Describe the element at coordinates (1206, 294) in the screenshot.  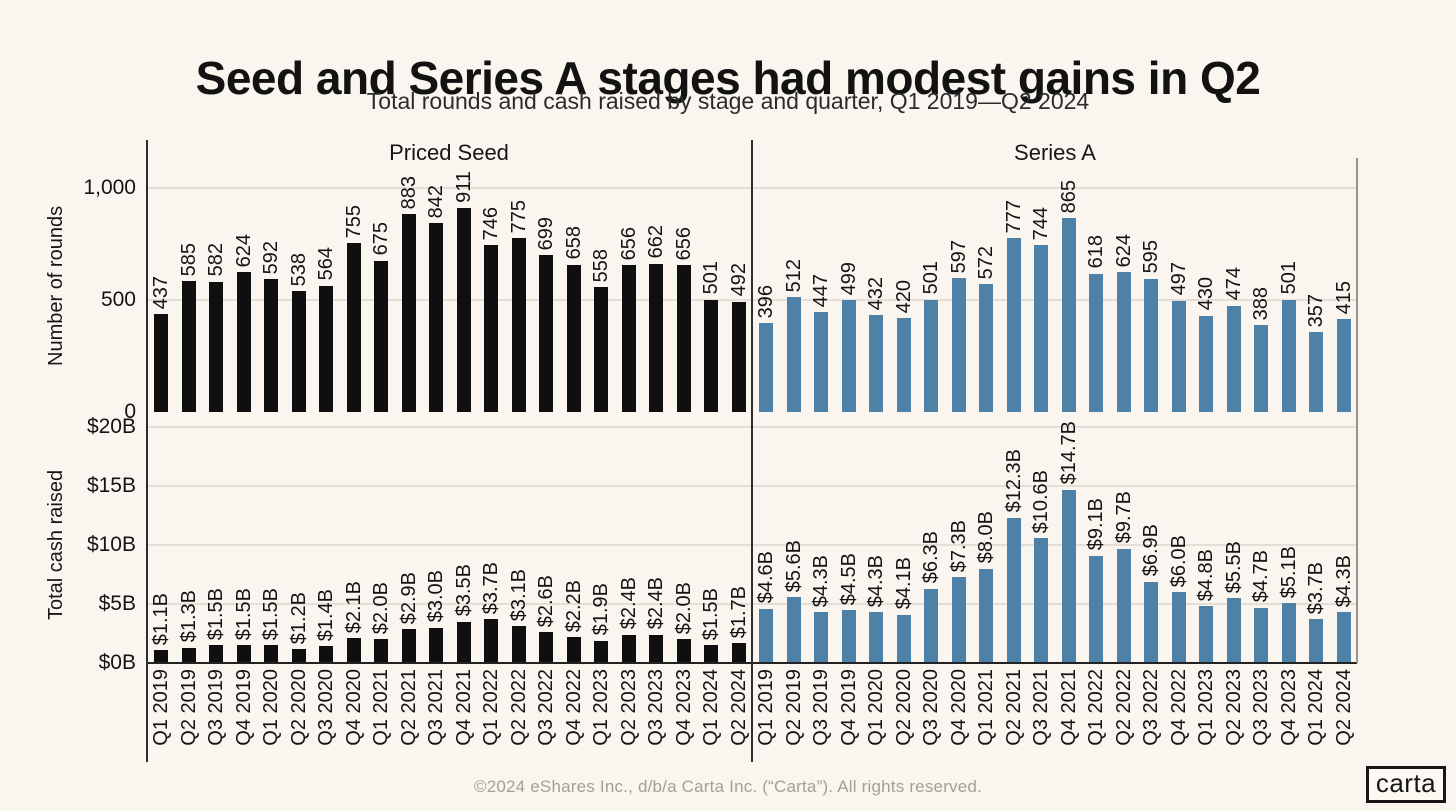
I see `bar-value-label: 430` at that location.